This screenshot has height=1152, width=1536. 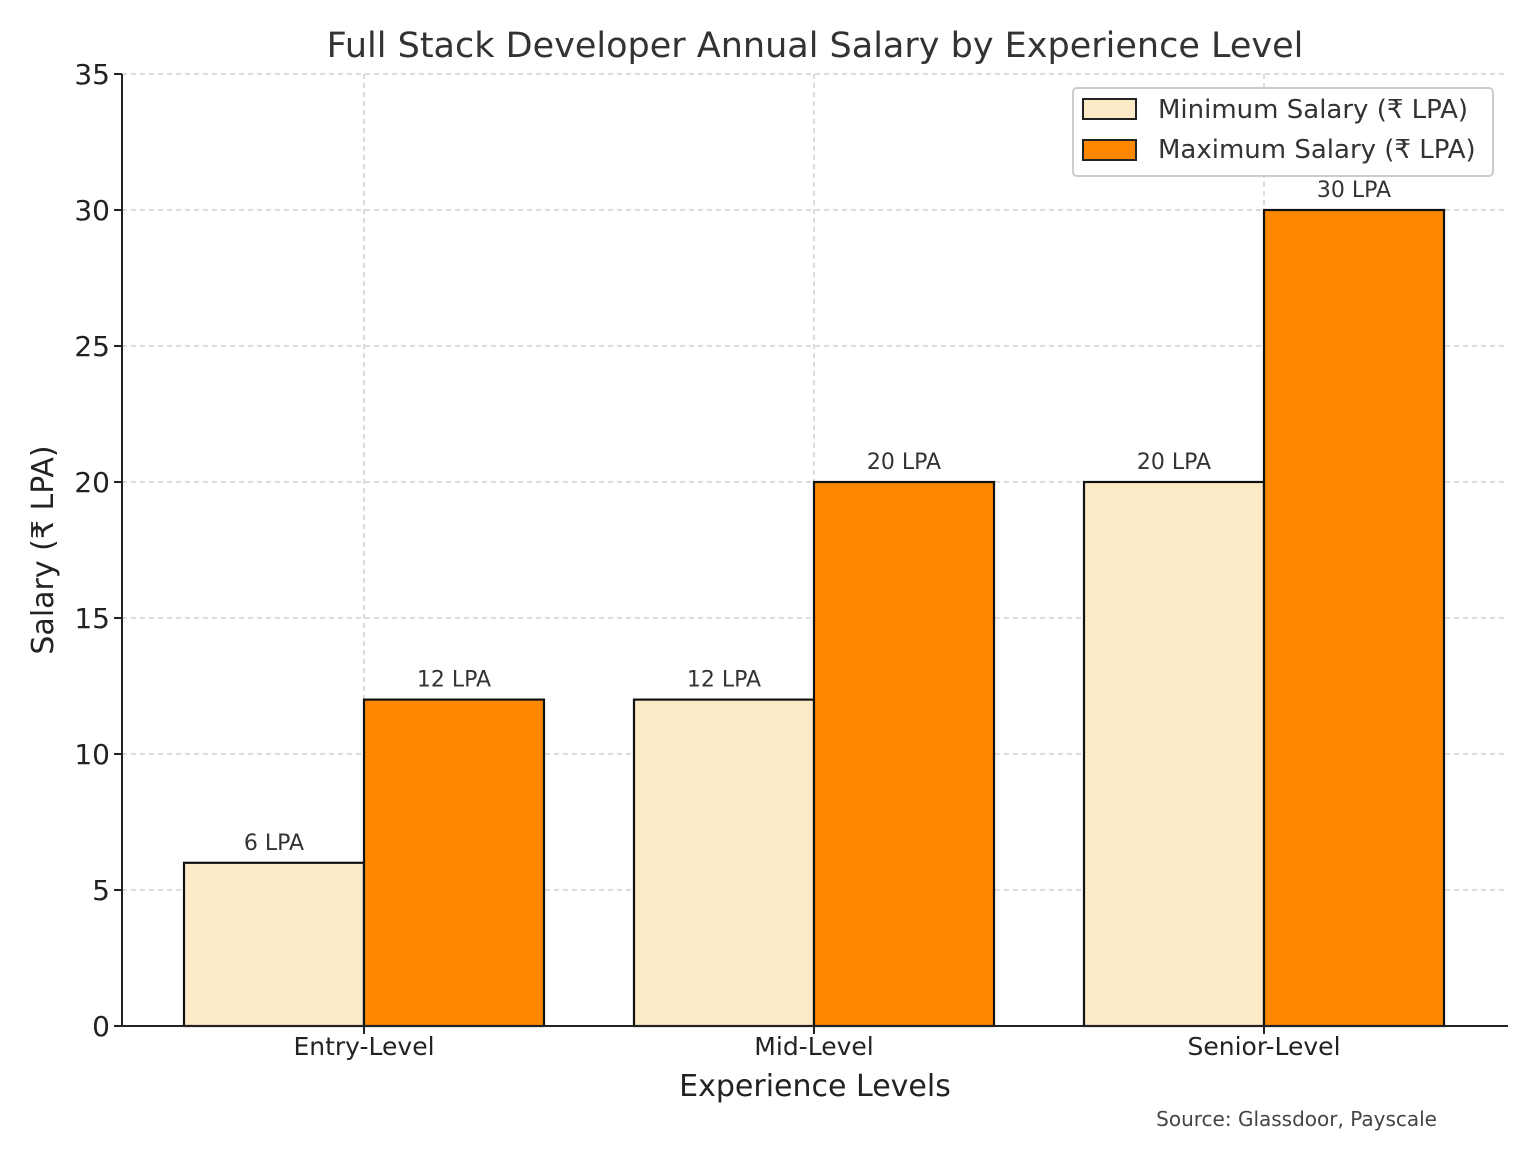 I want to click on legend-label-min: Minimum Salary (₹ LPA), so click(x=1313, y=110).